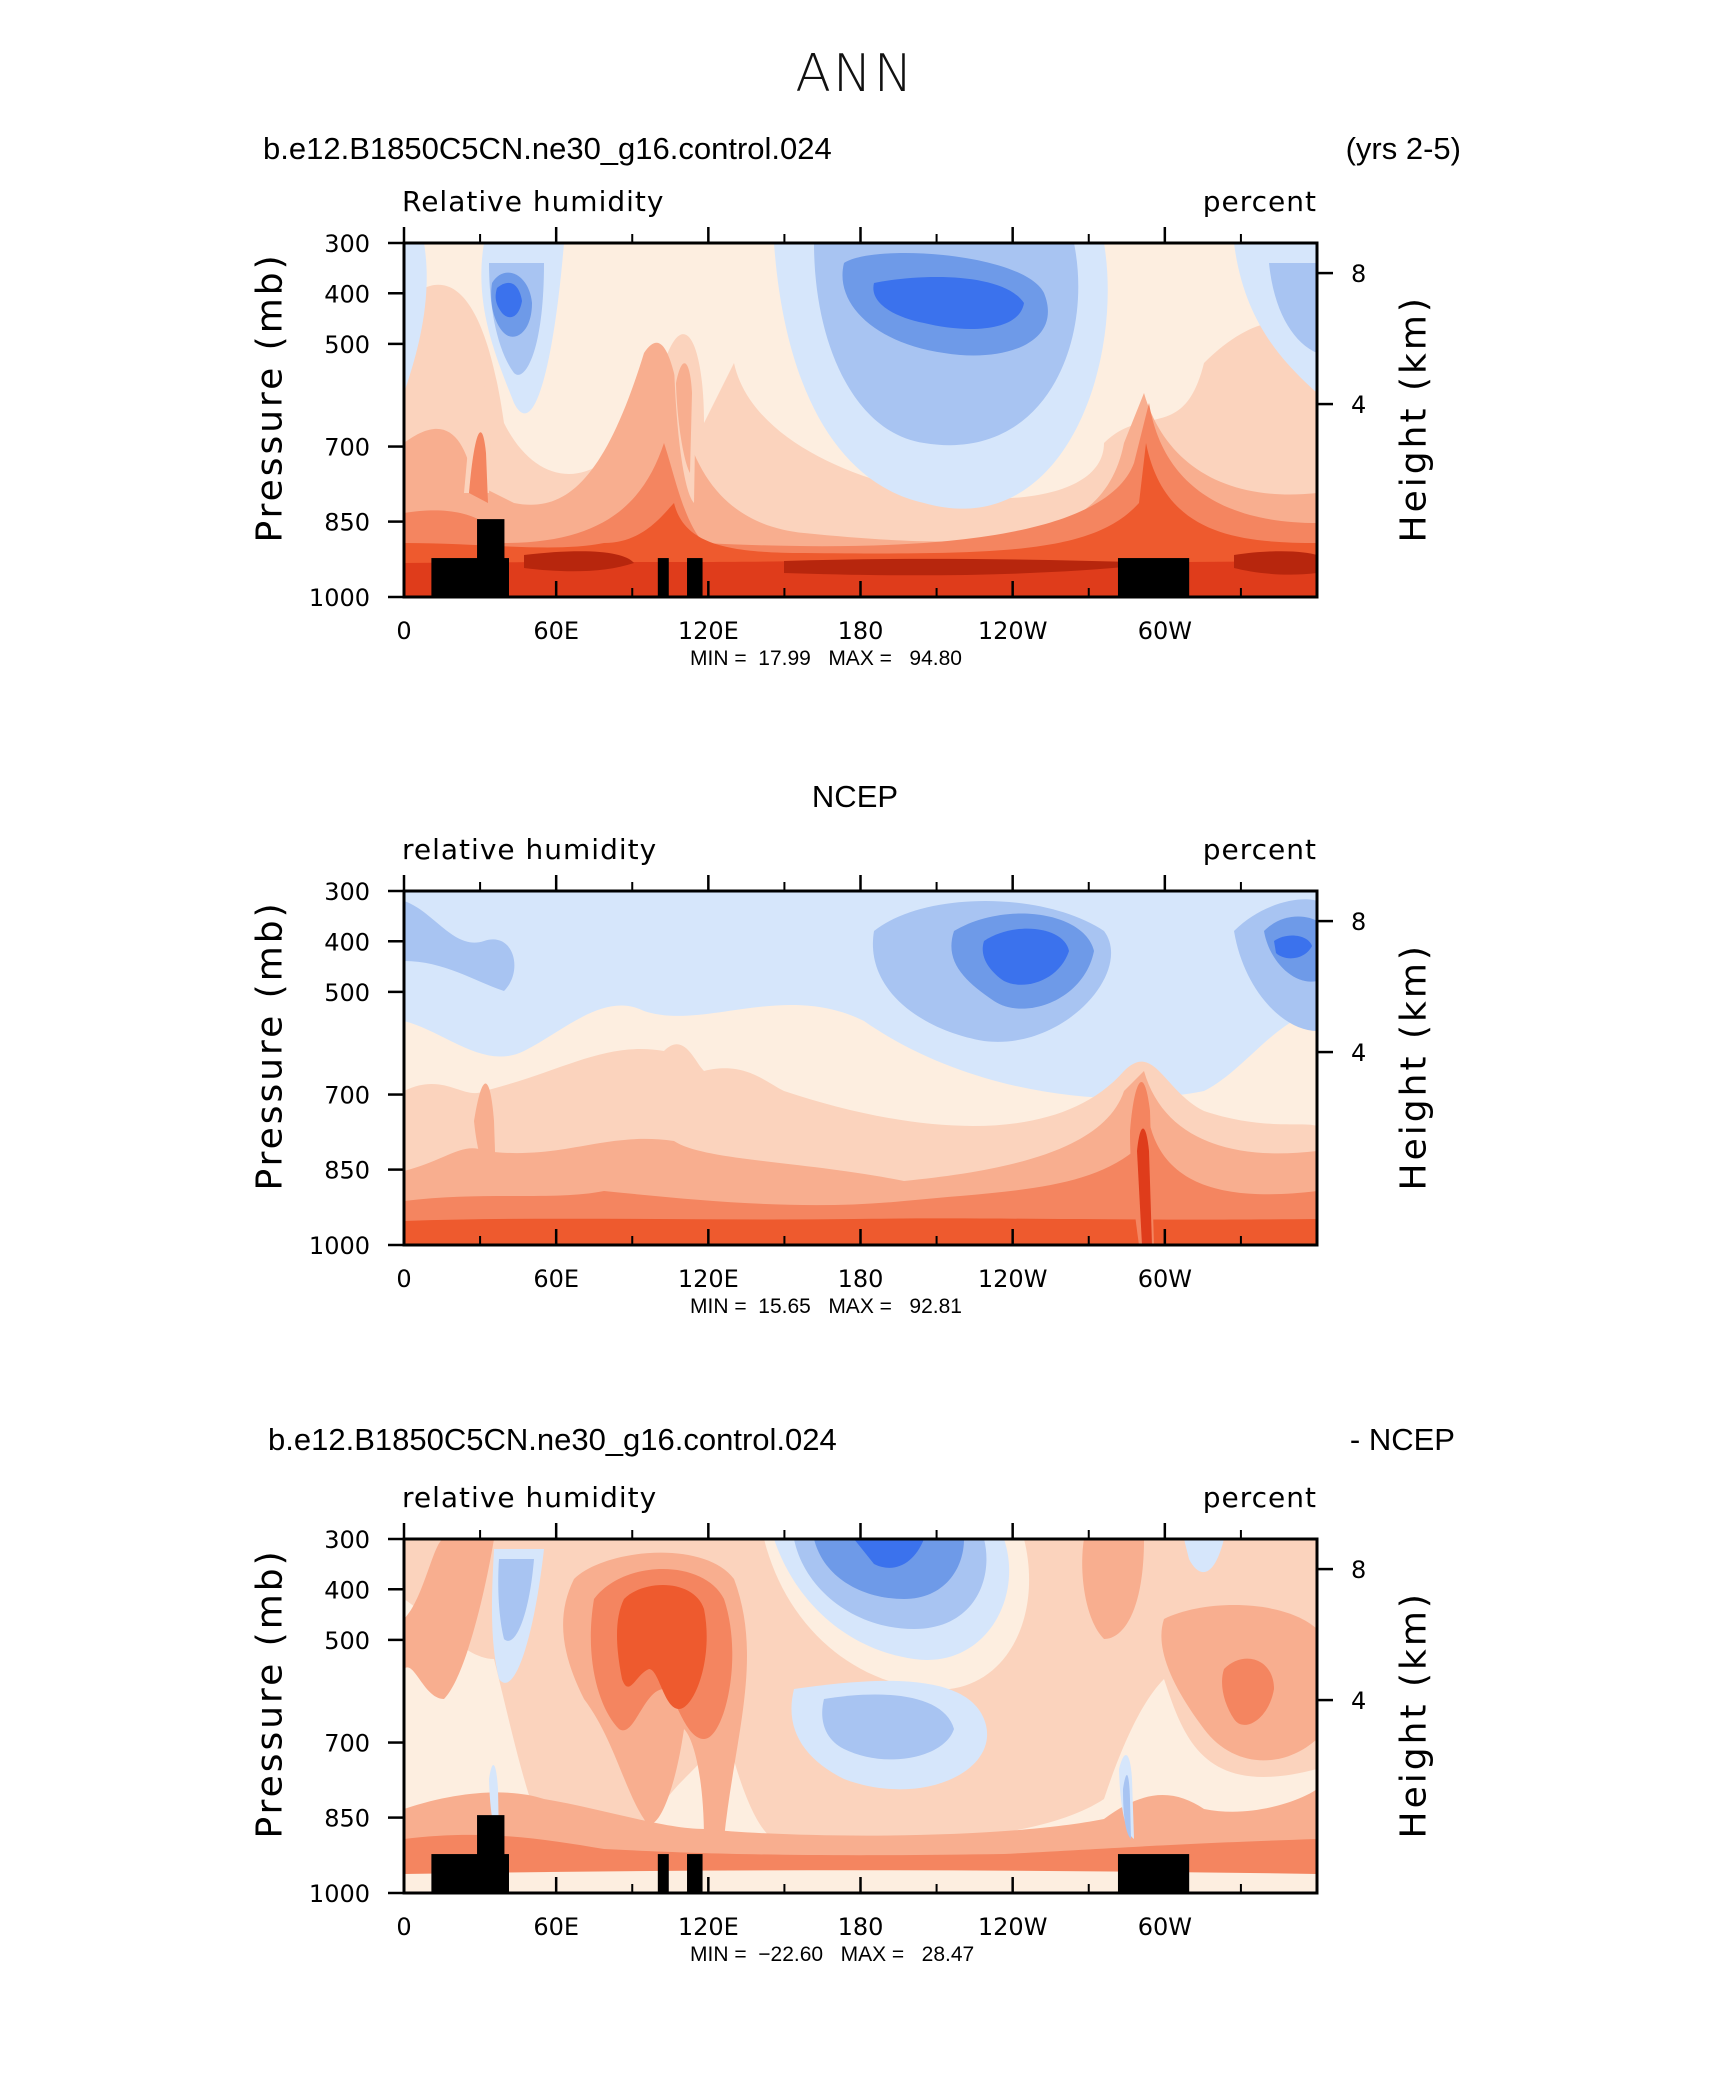 The height and width of the screenshot is (2074, 1710). What do you see at coordinates (1402, 1439) in the screenshot?
I see `panel-header-right: - NCEP` at bounding box center [1402, 1439].